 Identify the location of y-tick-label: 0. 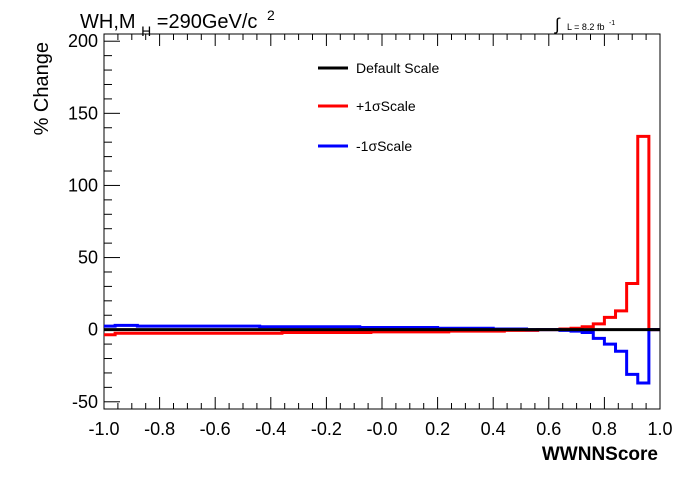
(93, 330).